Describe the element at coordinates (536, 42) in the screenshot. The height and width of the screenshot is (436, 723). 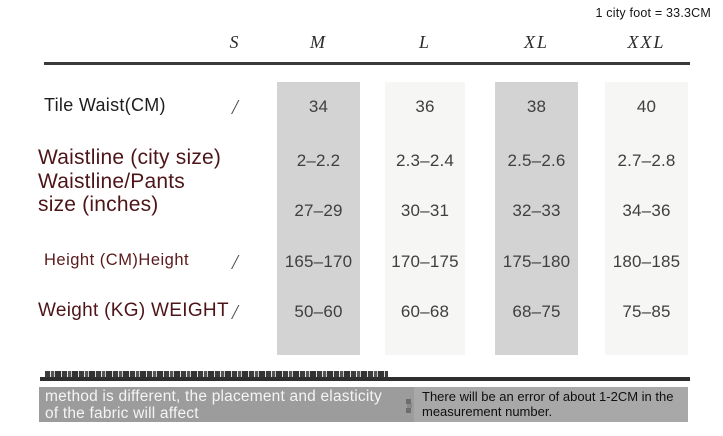
I see `size-header-xl: XL` at that location.